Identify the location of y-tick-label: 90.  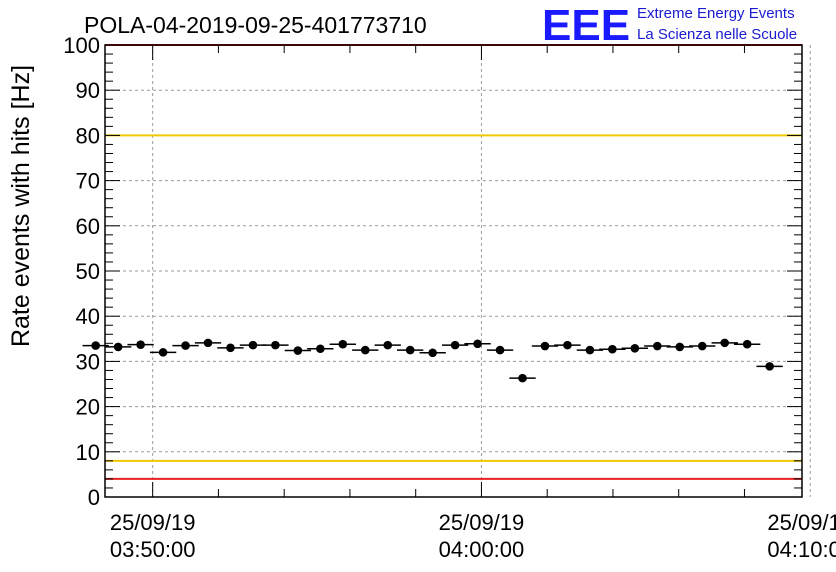
(88, 90).